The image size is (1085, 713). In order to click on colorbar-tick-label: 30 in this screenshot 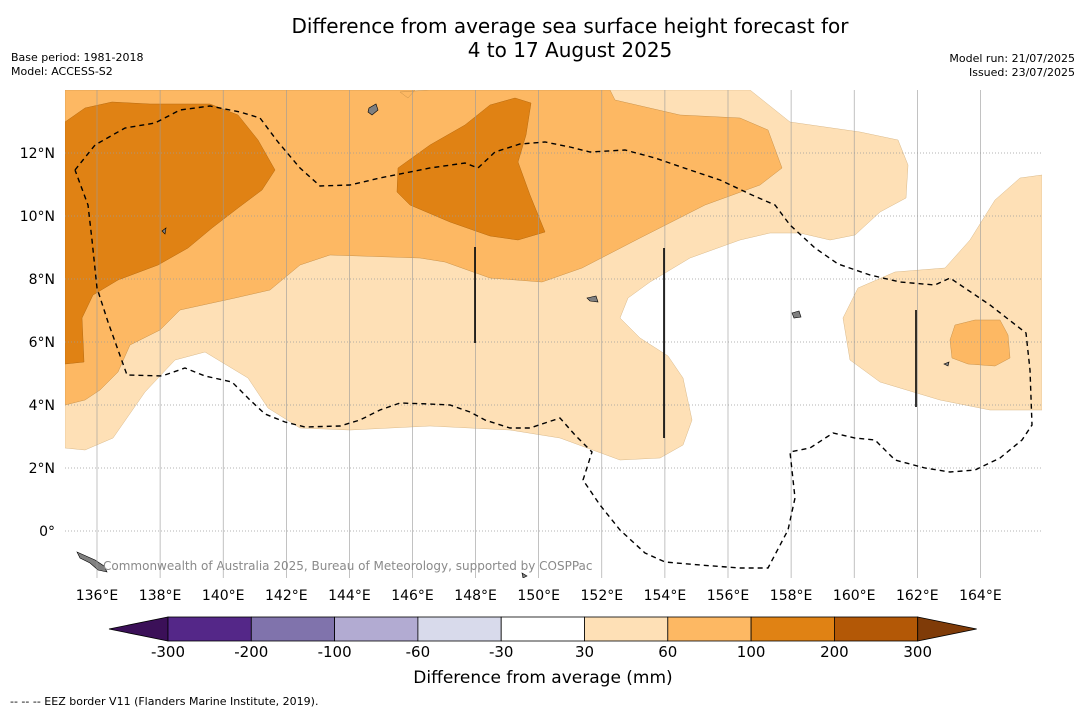, I will do `click(584, 652)`.